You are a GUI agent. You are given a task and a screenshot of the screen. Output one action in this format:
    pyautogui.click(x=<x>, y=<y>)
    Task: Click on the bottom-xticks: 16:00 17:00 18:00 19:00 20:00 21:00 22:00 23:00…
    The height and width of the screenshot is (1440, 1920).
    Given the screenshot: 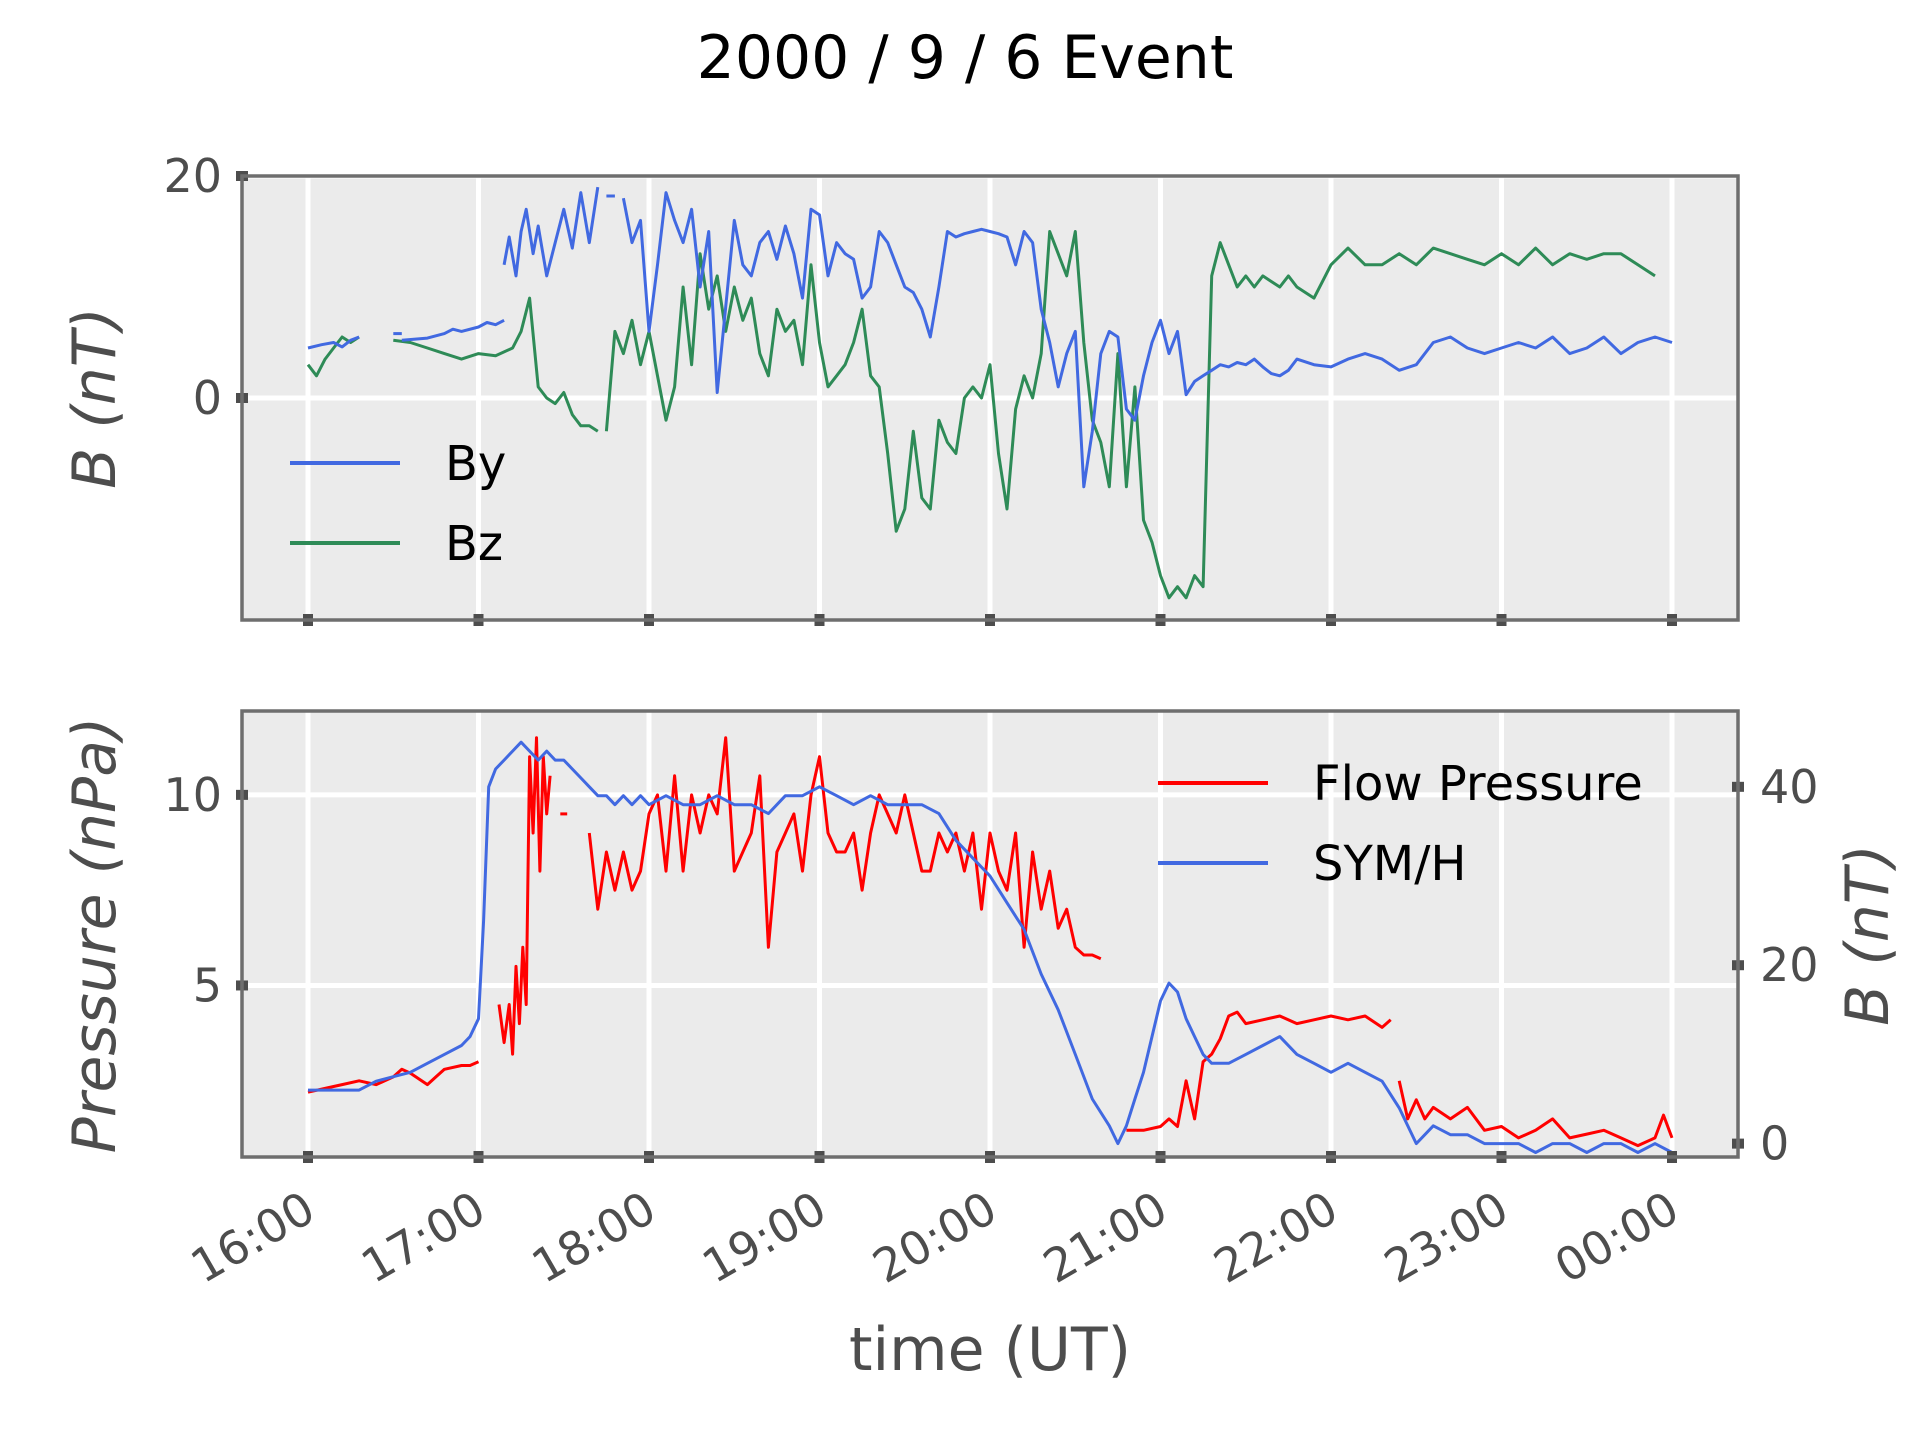 What is the action you would take?
    pyautogui.click(x=935, y=1222)
    